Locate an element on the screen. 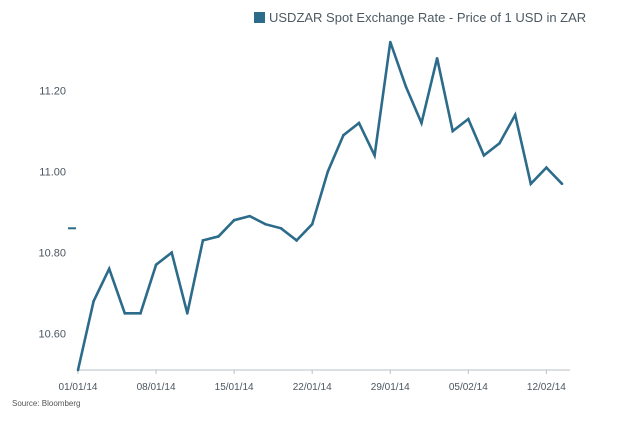 The image size is (625, 430). y-tick-label: 10.60 is located at coordinates (52, 335).